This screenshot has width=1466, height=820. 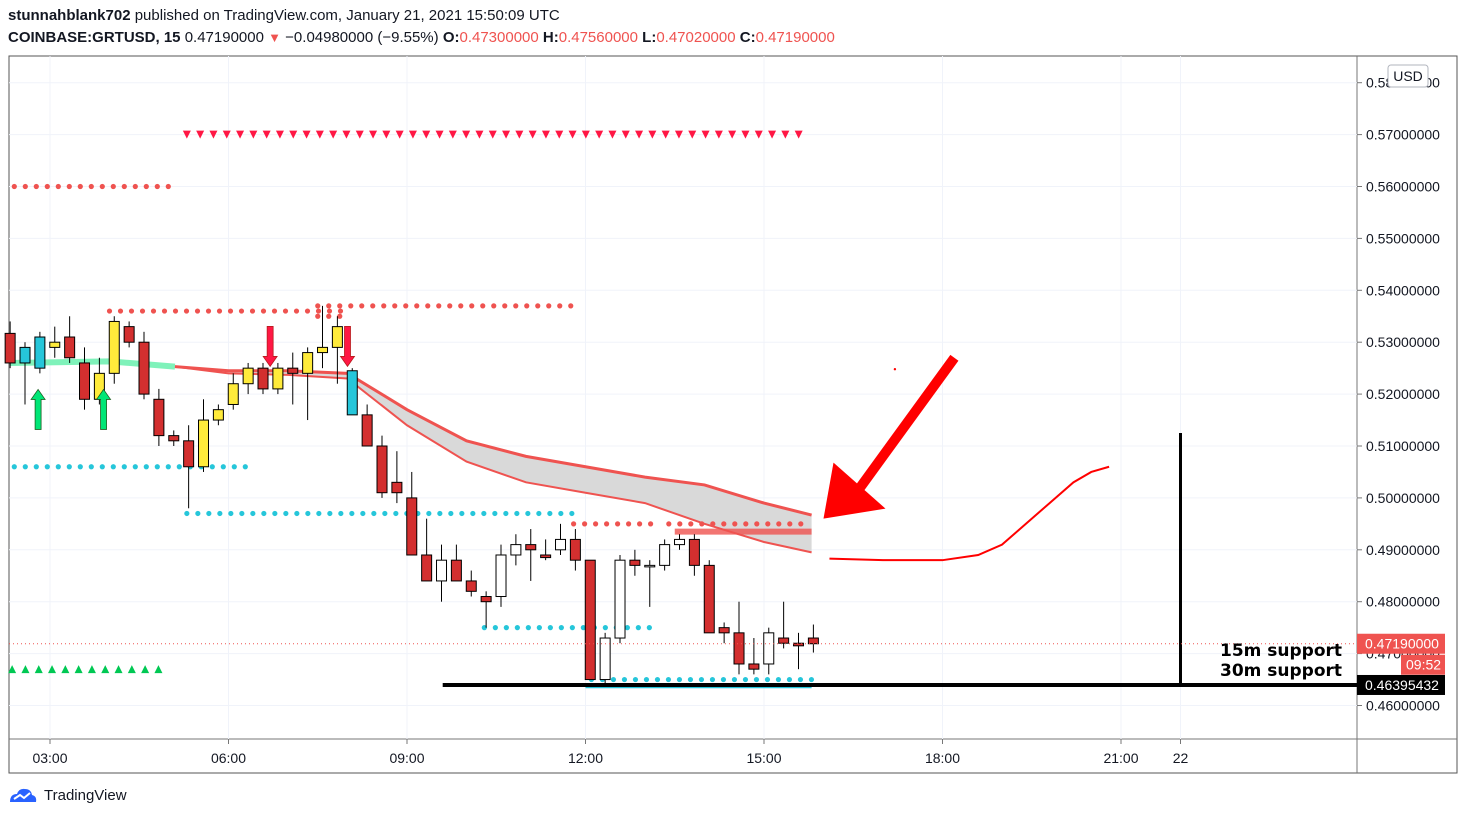 I want to click on y-tick-label: 0.50000000, so click(x=1403, y=498).